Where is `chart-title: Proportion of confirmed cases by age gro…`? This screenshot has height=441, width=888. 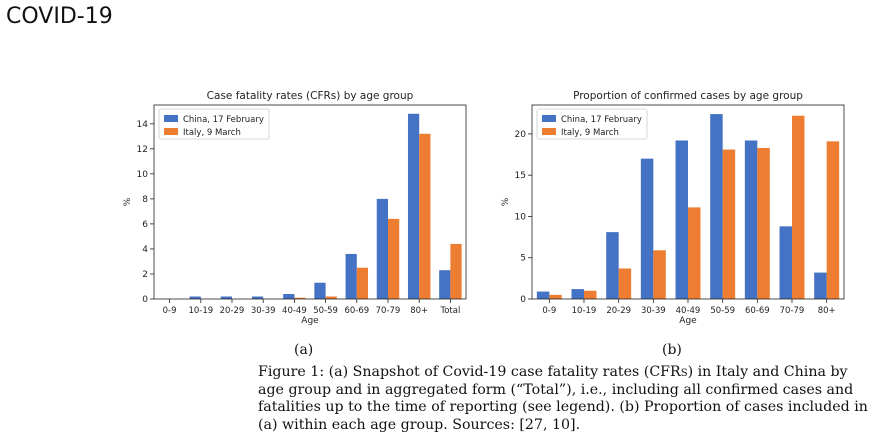 chart-title: Proportion of confirmed cases by age gro… is located at coordinates (688, 96).